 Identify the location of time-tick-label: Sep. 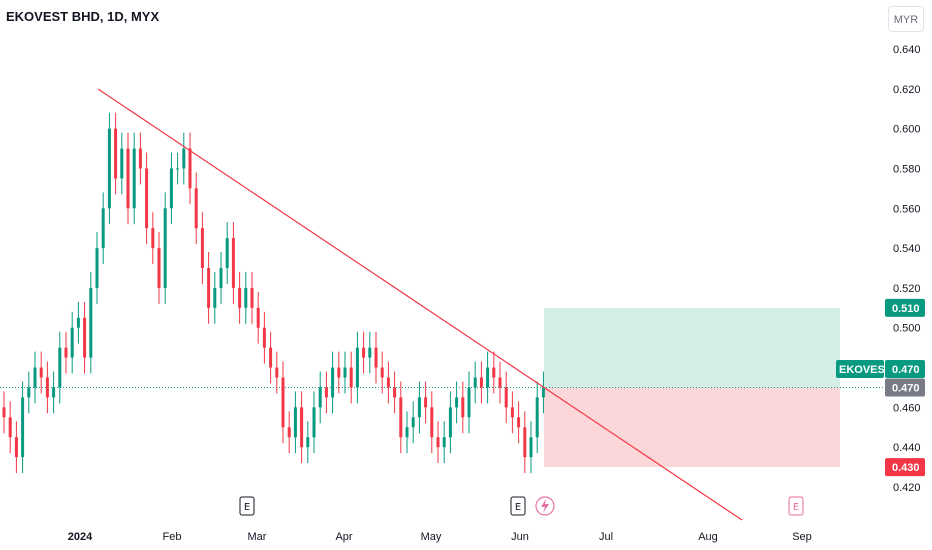
(802, 537).